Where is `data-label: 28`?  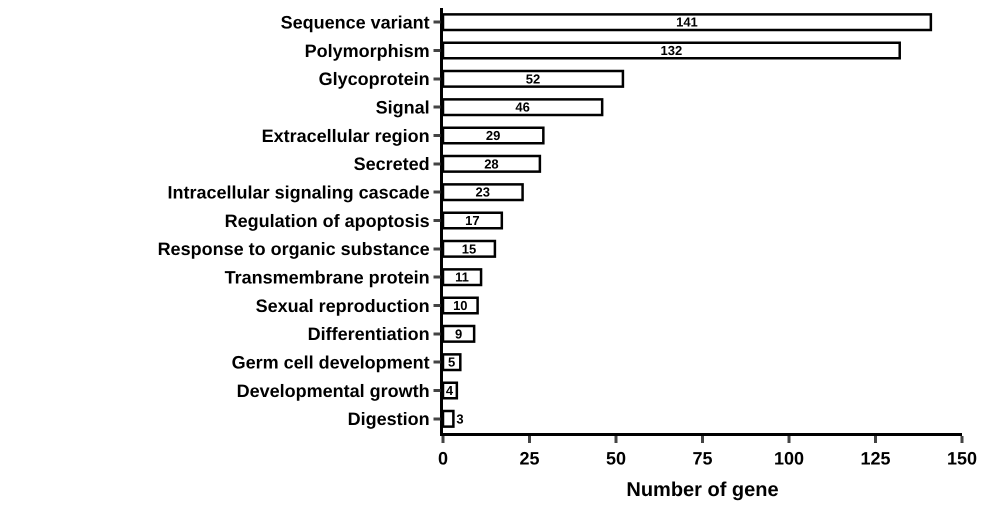
data-label: 28 is located at coordinates (491, 164).